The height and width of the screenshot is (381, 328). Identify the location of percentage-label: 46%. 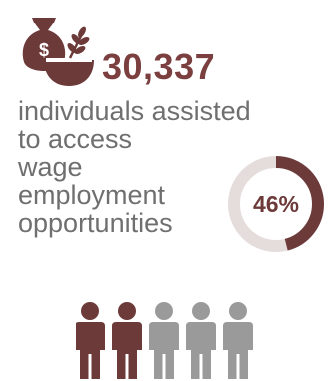
(276, 203).